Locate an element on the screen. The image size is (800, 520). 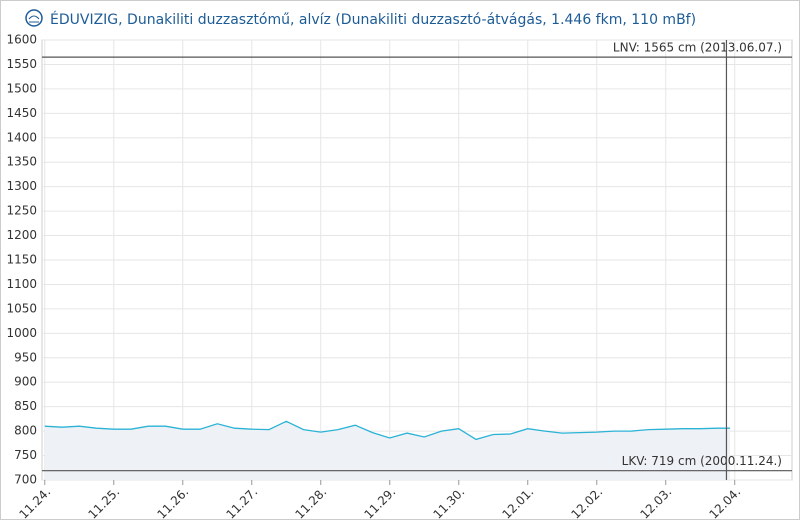
line is located at coordinates (387, 430).